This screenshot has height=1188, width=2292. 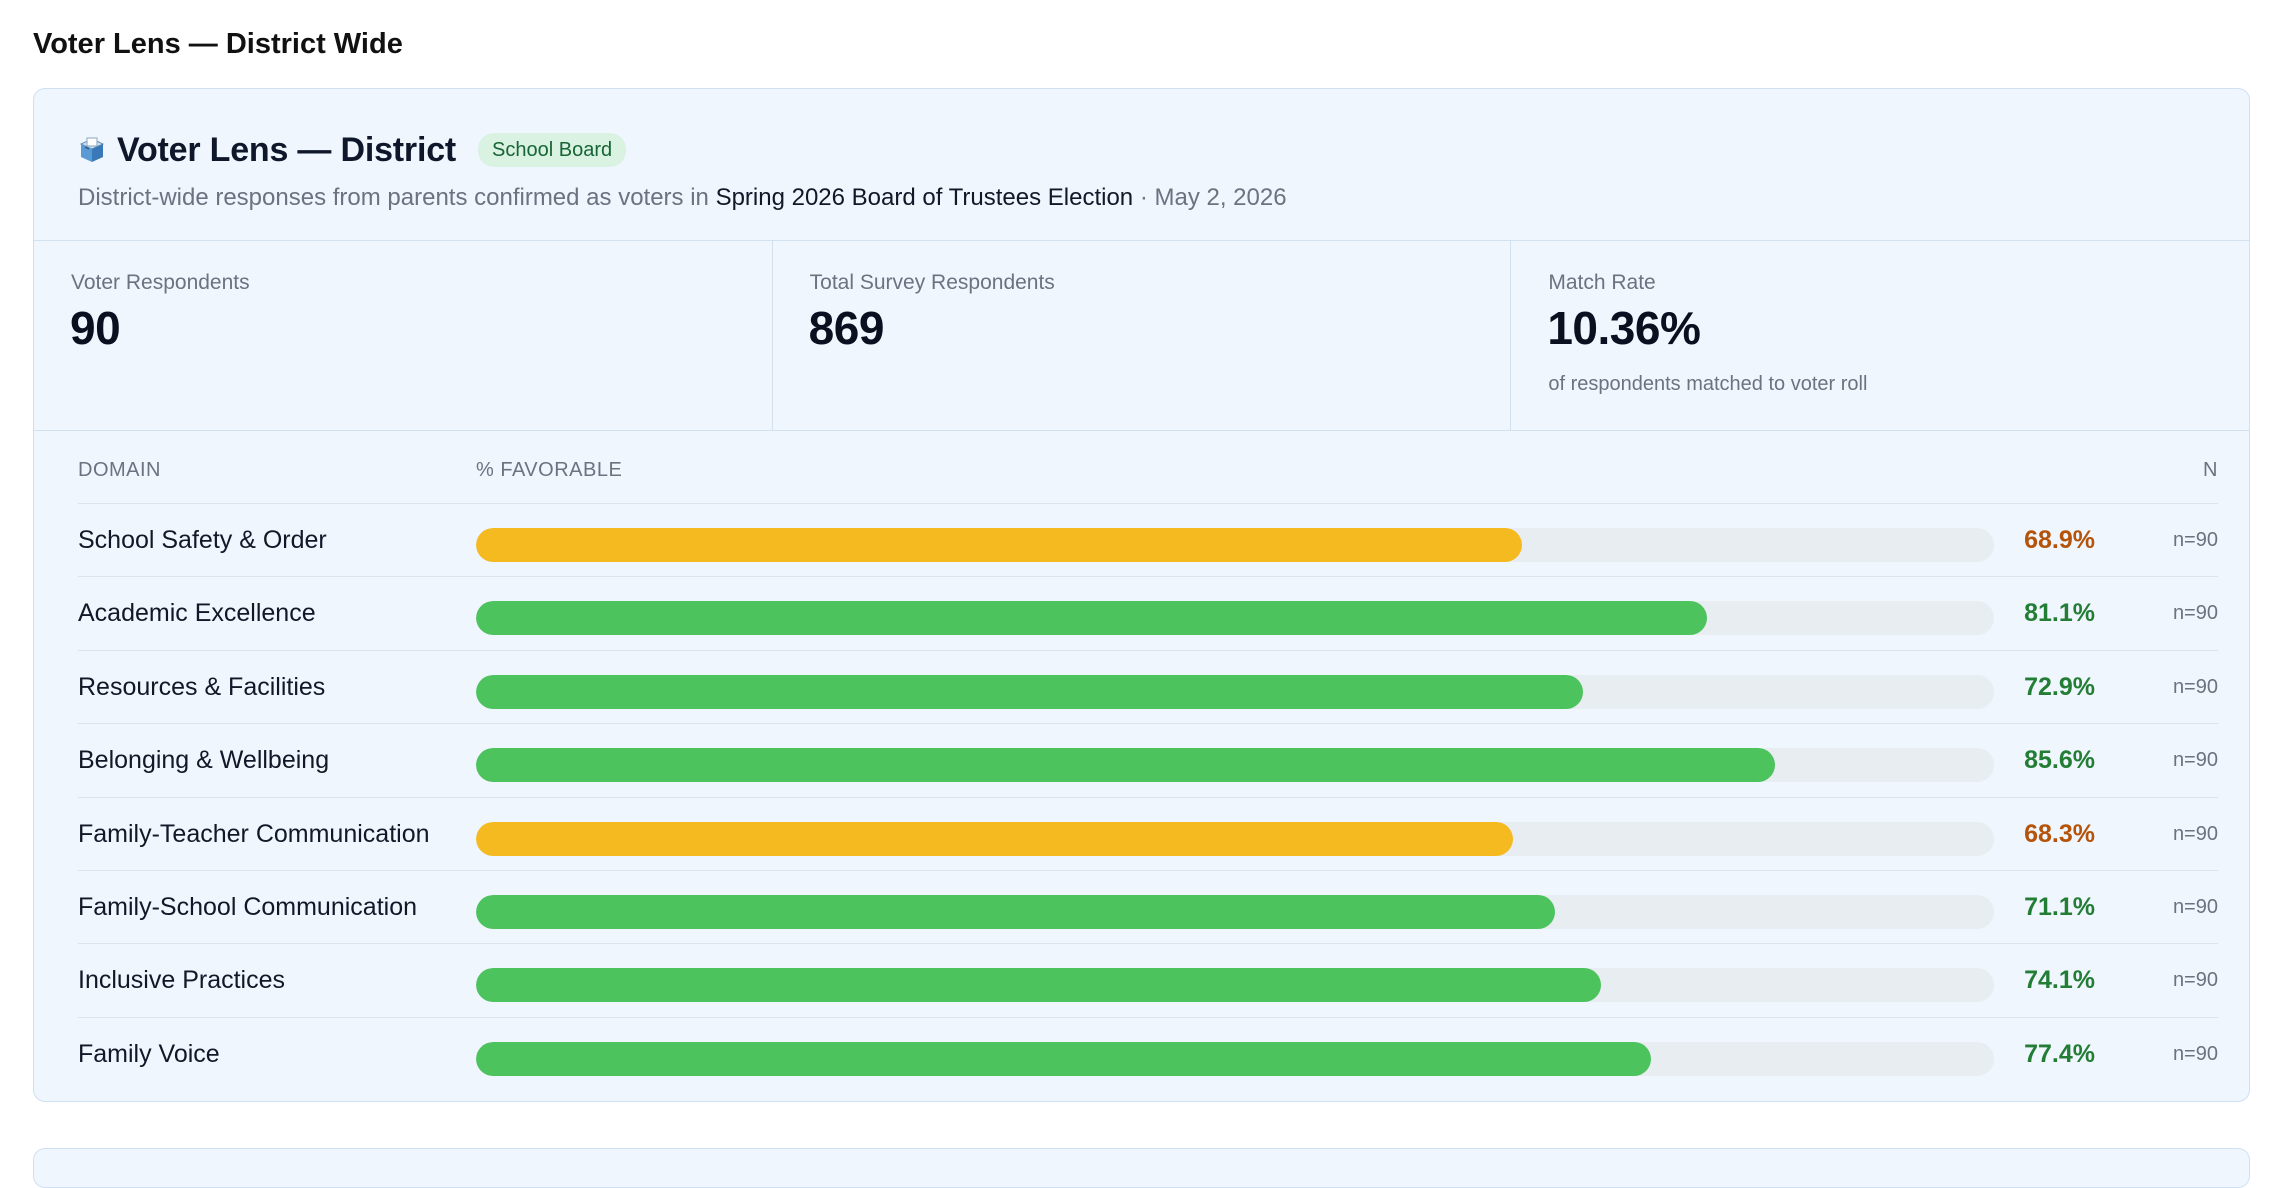 What do you see at coordinates (1708, 384) in the screenshot?
I see `stat-note: of respondents matched to voter roll` at bounding box center [1708, 384].